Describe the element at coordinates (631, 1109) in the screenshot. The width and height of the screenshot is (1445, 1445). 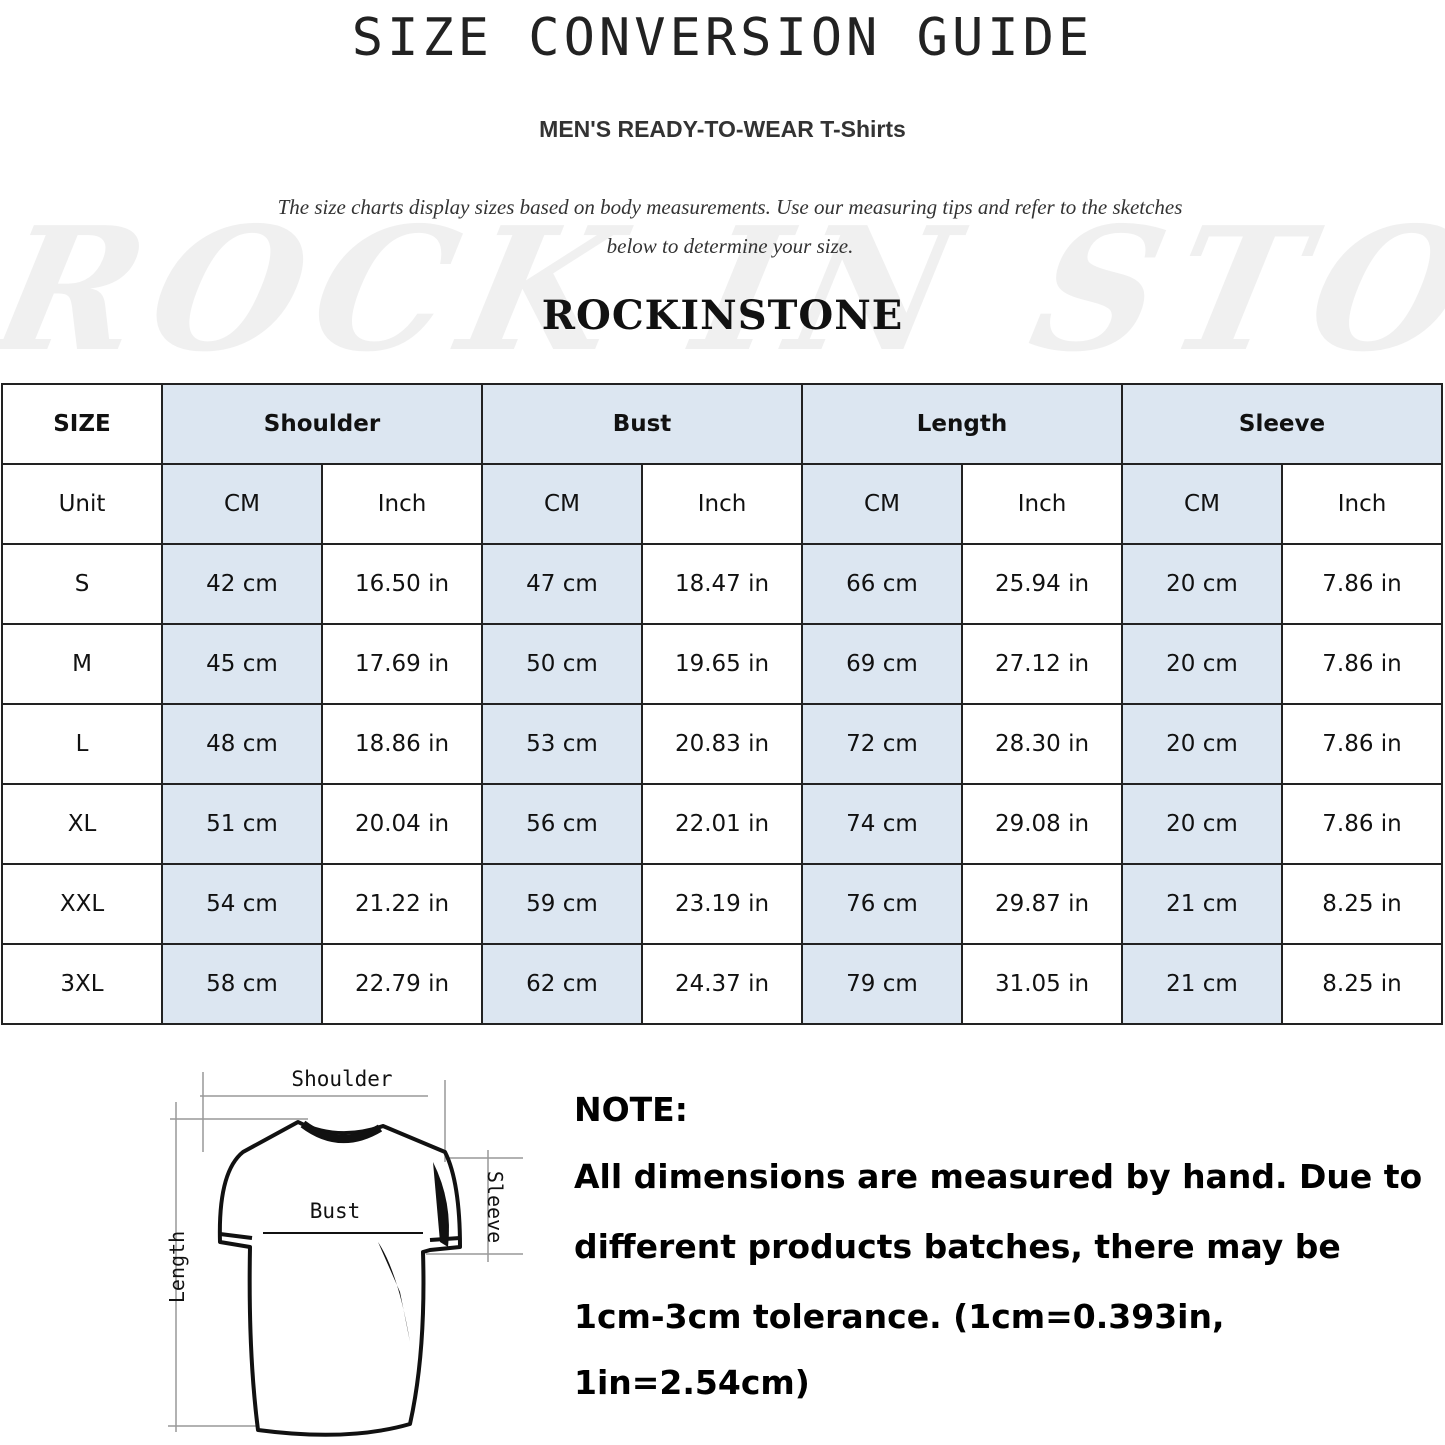
I see `note-heading: NOTE:` at that location.